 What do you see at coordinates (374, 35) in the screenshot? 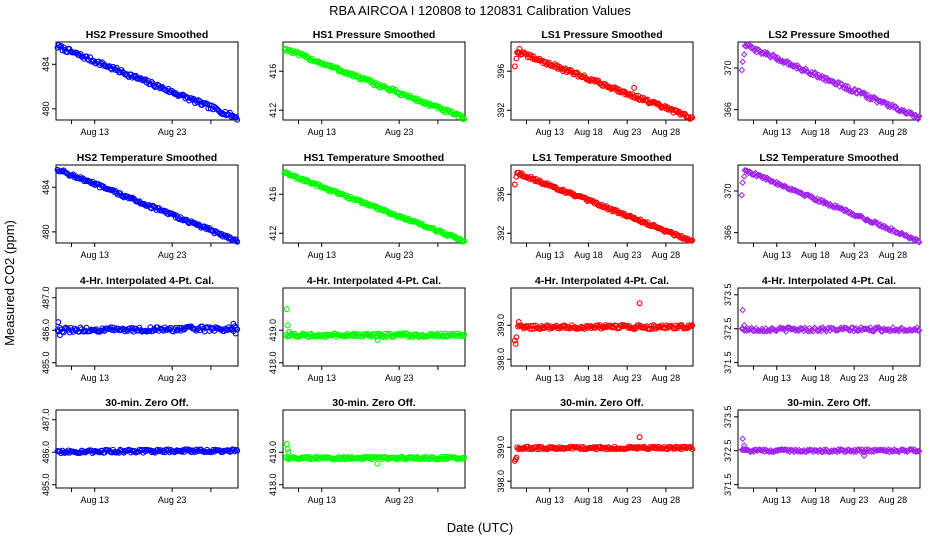
I see `panel-title: HS1 Pressure Smoothed` at bounding box center [374, 35].